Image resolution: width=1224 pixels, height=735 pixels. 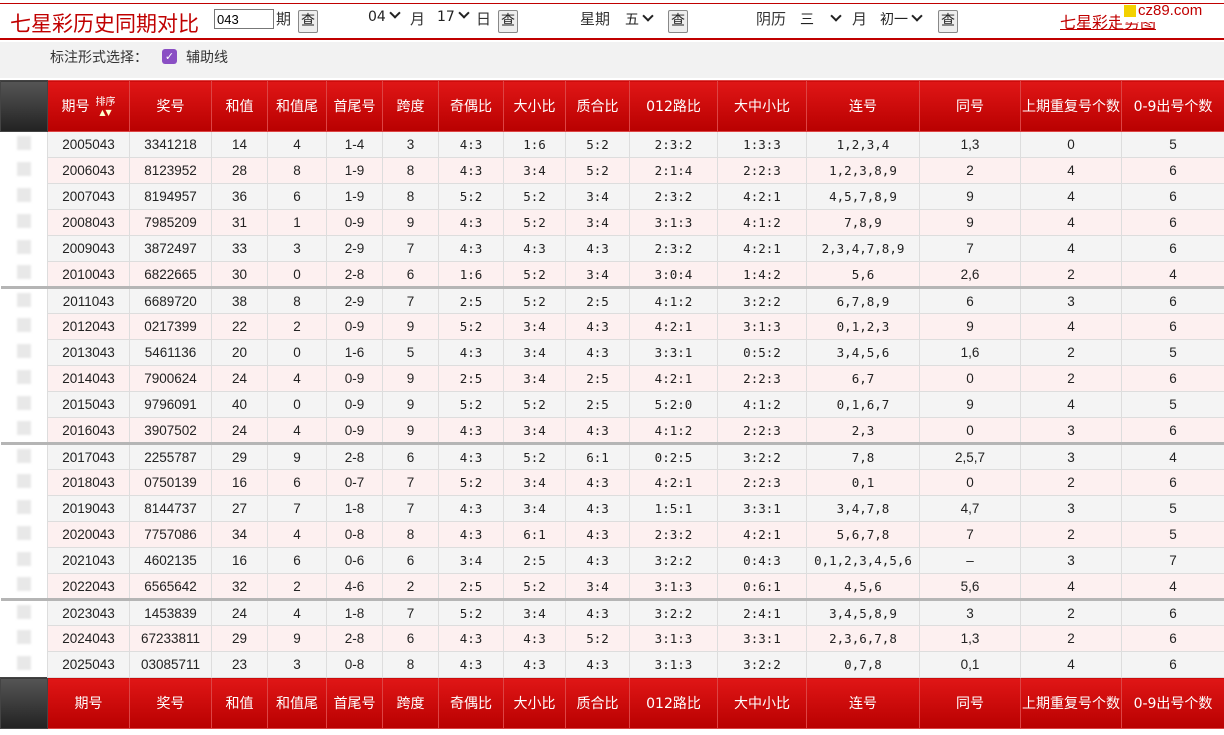 What do you see at coordinates (239, 352) in the screenshot?
I see `table-cell: 20` at bounding box center [239, 352].